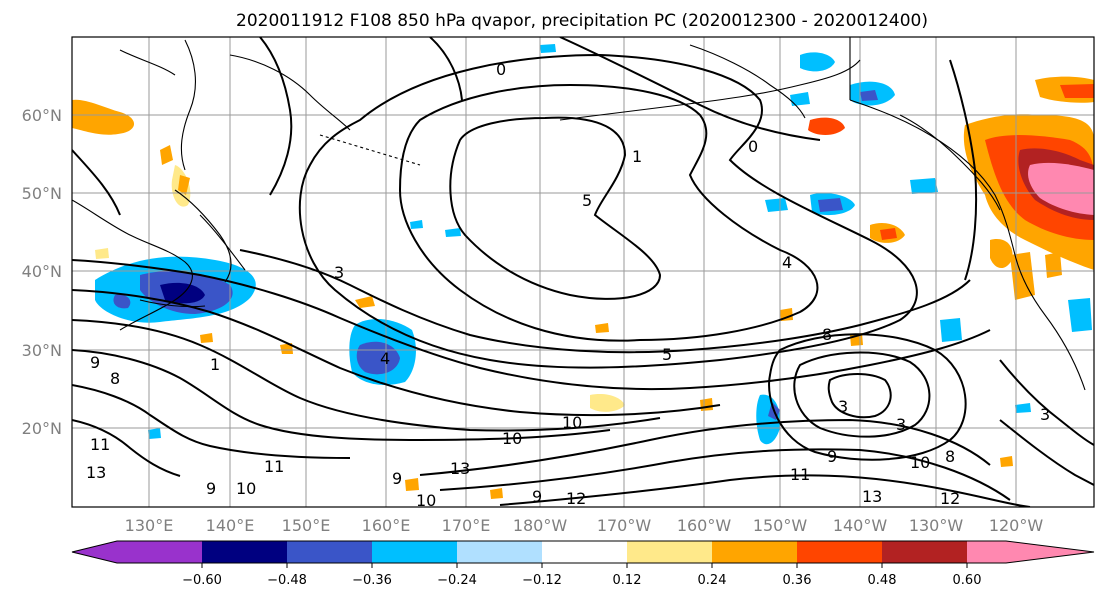 The height and width of the screenshot is (601, 1105). I want to click on lon-label: 180°W, so click(540, 525).